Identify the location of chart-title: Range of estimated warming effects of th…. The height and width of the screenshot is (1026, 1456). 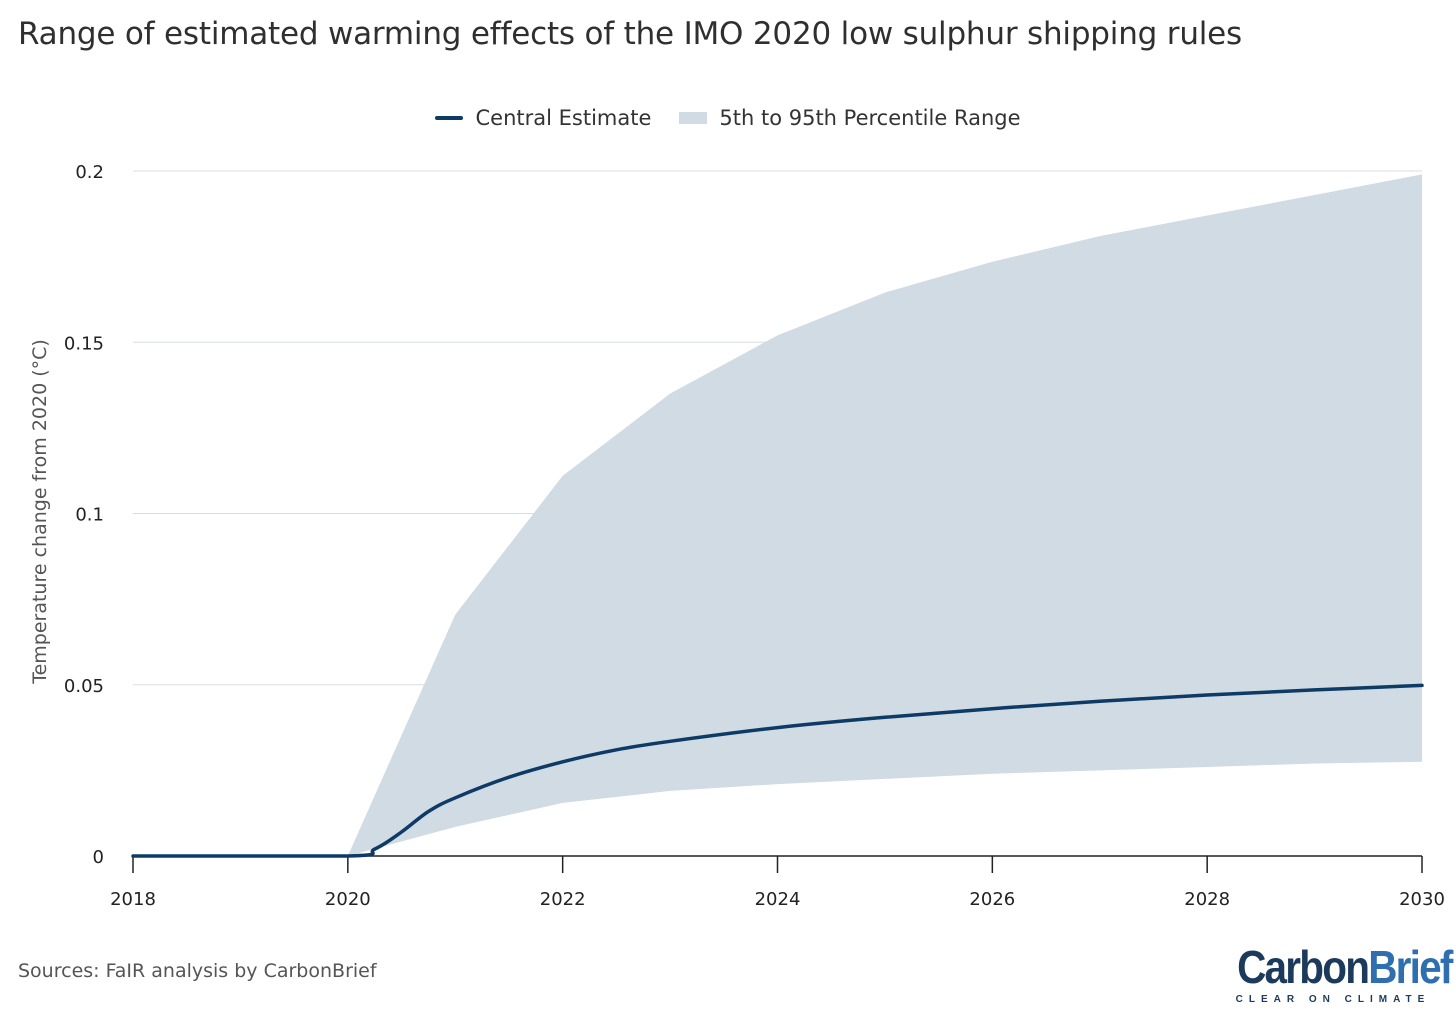
(630, 34).